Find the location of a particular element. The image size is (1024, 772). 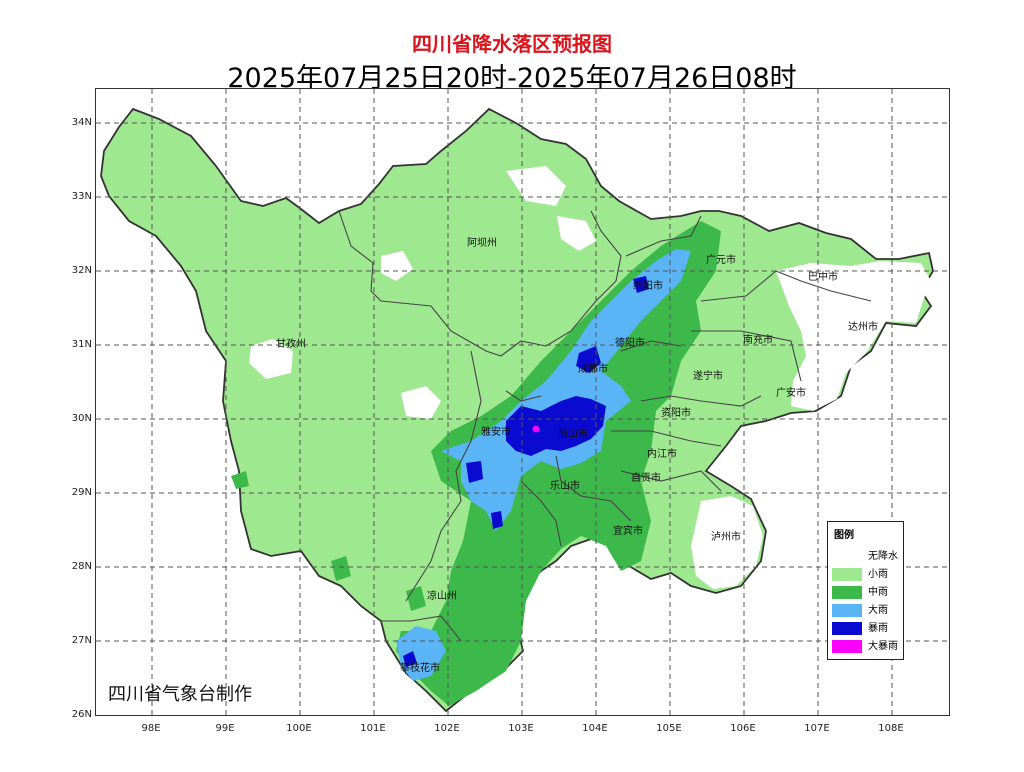

lon-label: 103E is located at coordinates (521, 728).